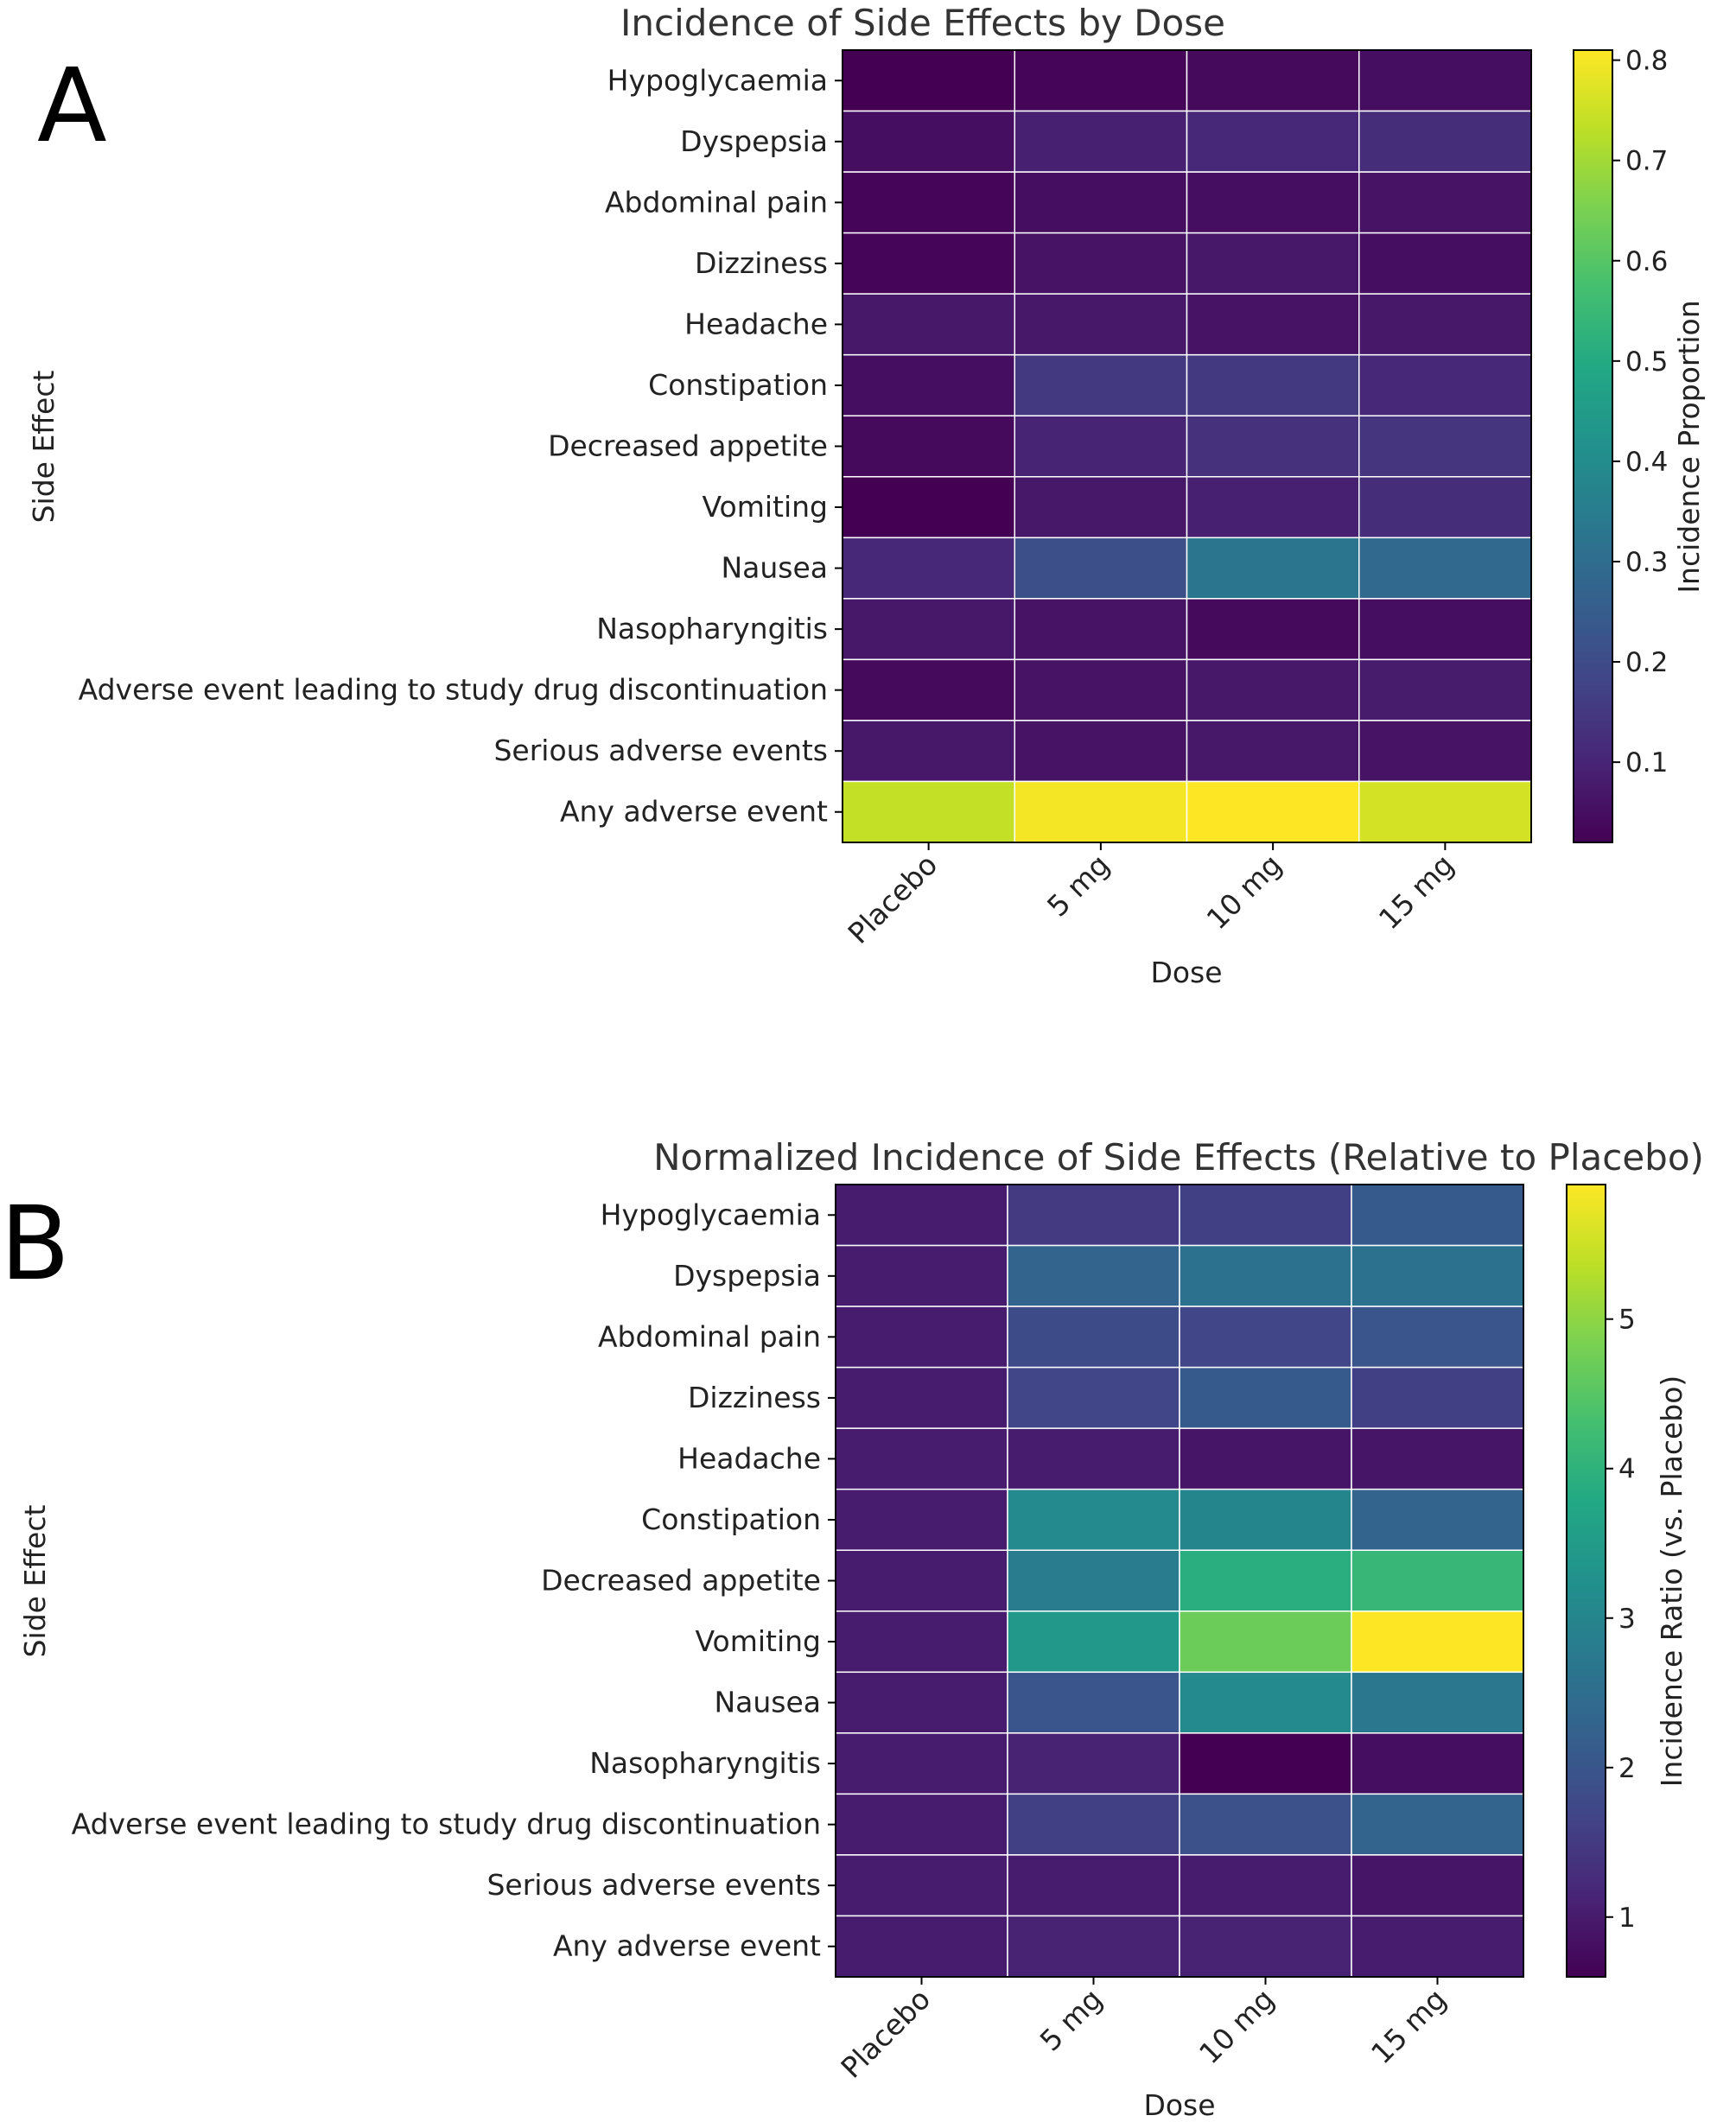 The height and width of the screenshot is (2122, 1736). Describe the element at coordinates (893, 899) in the screenshot. I see `column-label: Placebo` at that location.